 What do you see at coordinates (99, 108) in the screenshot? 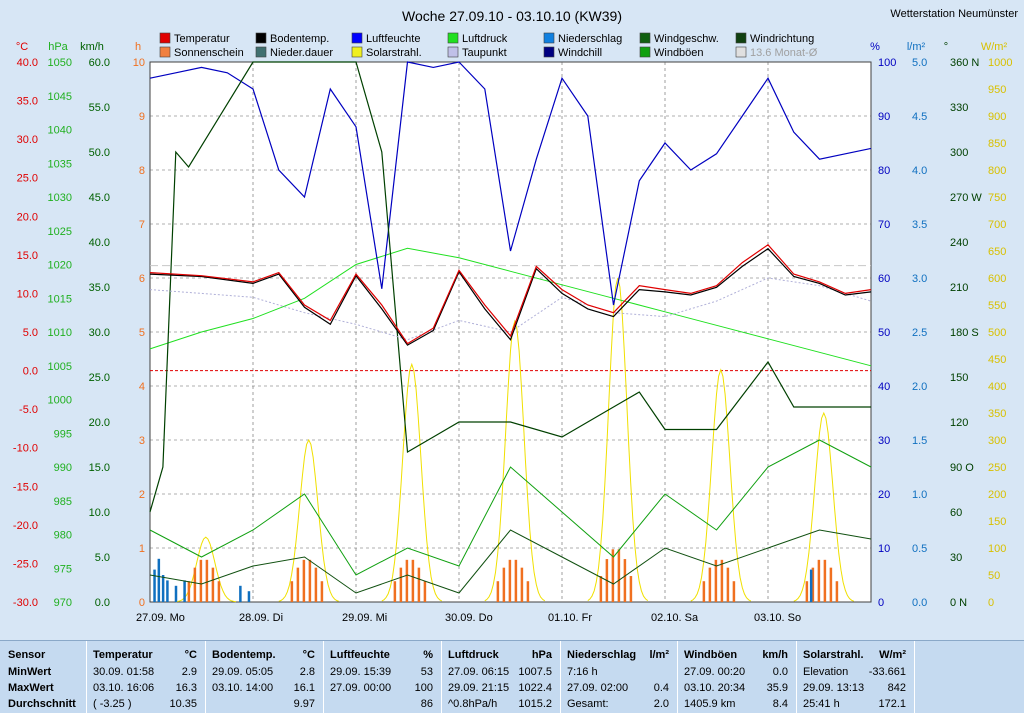
I see `wind-axis-tick: 55.0` at bounding box center [99, 108].